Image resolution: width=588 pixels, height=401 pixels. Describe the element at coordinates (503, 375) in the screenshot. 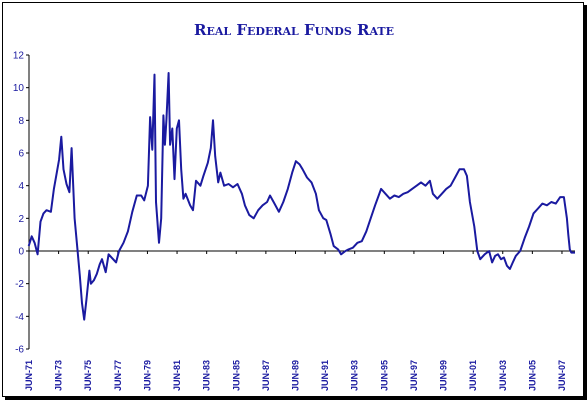

I see `x-tick-label: JUN-03` at that location.